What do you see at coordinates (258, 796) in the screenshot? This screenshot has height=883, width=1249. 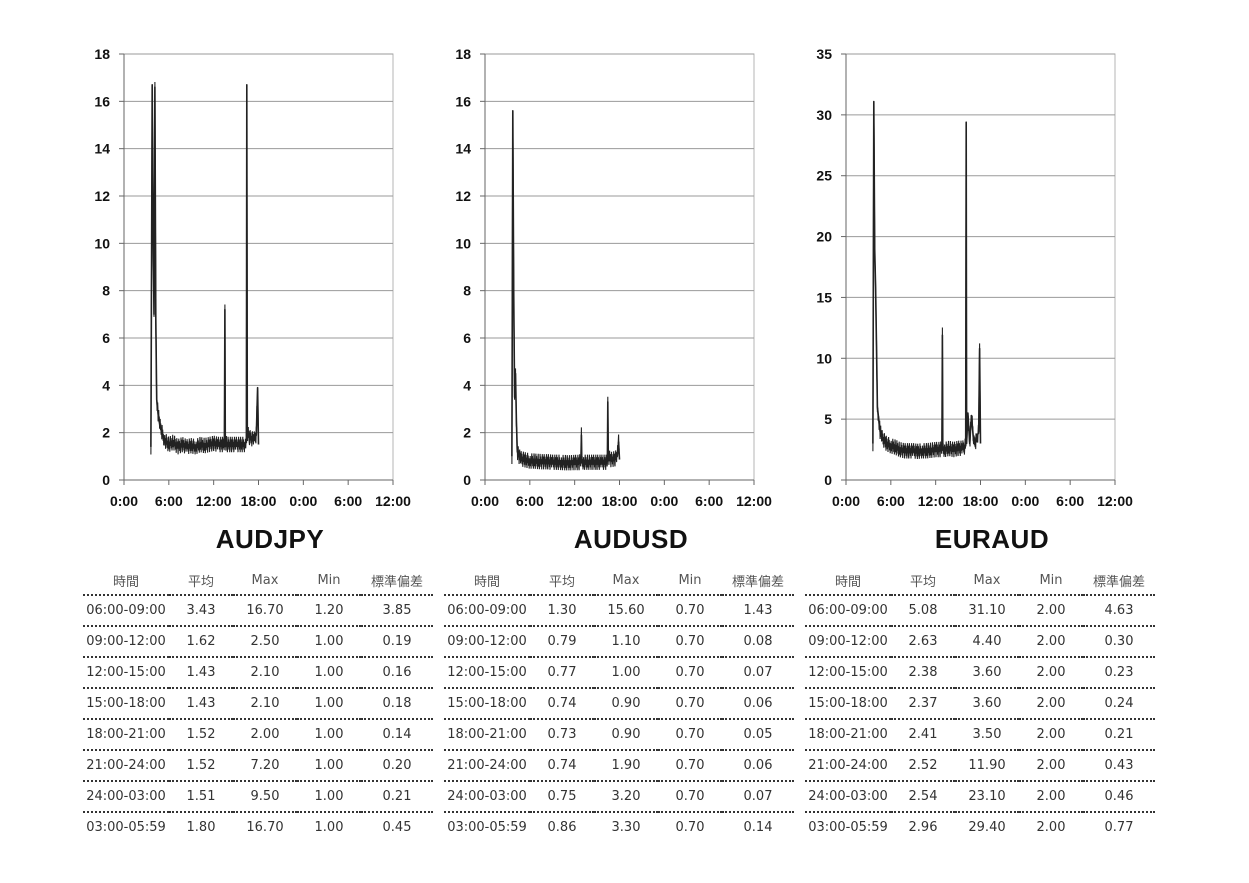 I see `table-row: 24:00-03:00 1.51 9.50 1.00 0.21` at bounding box center [258, 796].